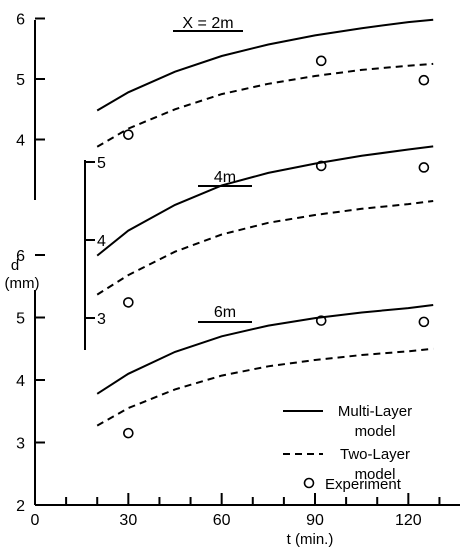  Describe the element at coordinates (20, 80) in the screenshot. I see `panel-1-y-tick-label: 5` at that location.